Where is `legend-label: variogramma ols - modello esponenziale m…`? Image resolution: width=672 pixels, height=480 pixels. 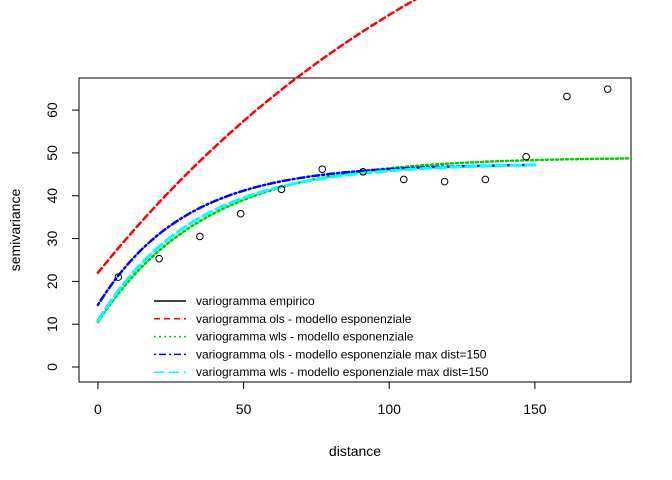 legend-label: variogramma ols - modello esponenziale m… is located at coordinates (341, 354).